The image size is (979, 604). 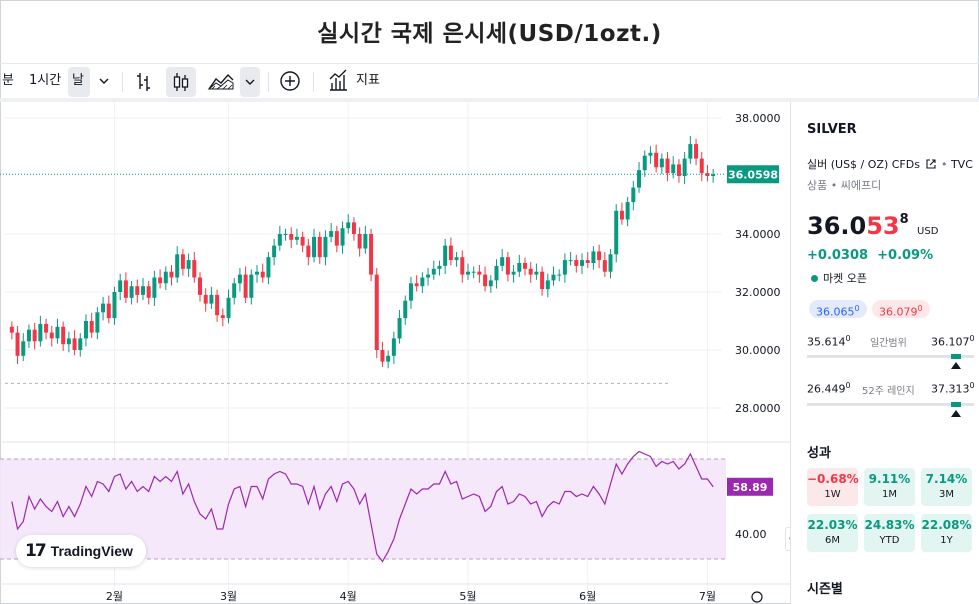 I want to click on interval-day-button: 날, so click(x=79, y=82).